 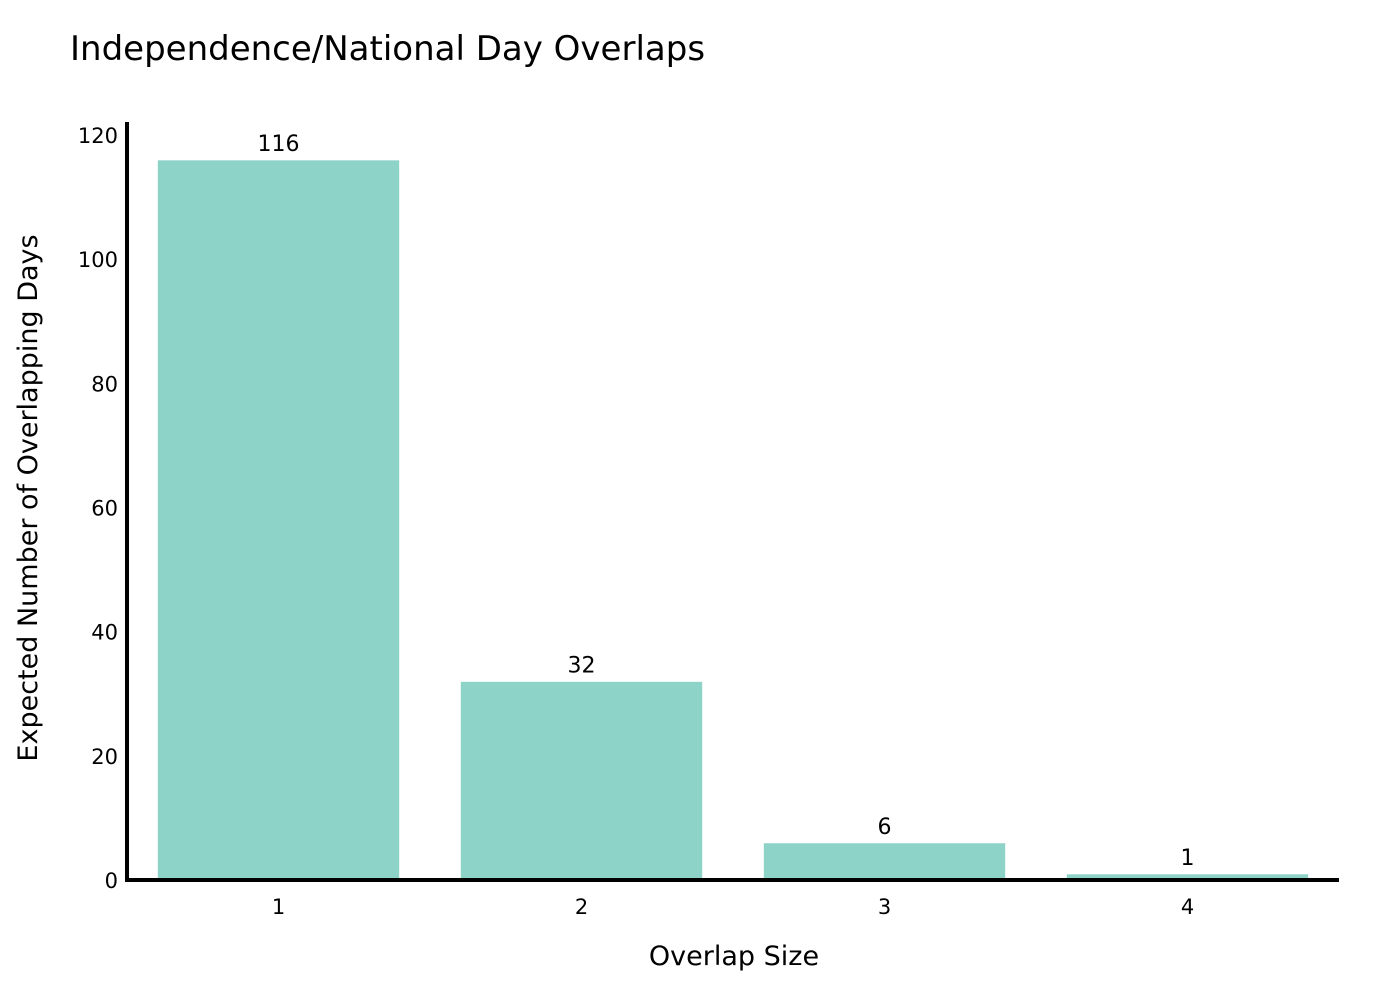 I want to click on y-tick-label-80: 80, so click(x=104, y=384).